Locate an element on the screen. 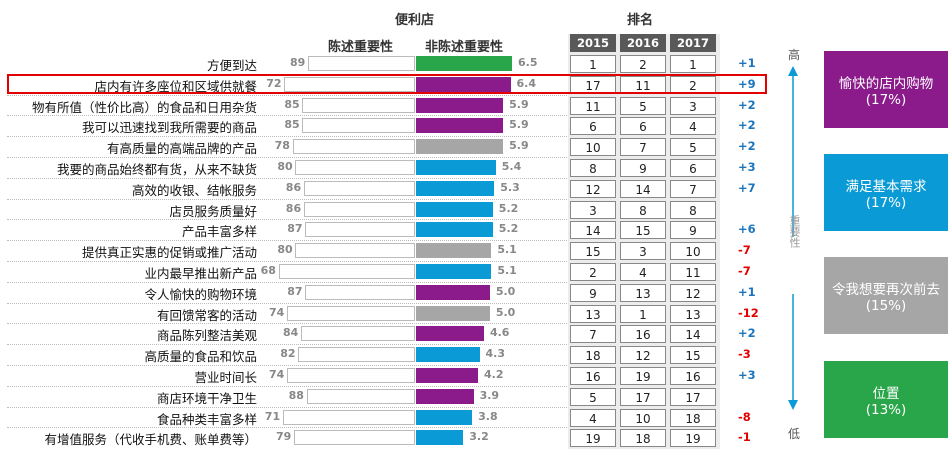 The width and height of the screenshot is (951, 456). rank-cell-2015: 1 is located at coordinates (593, 64).